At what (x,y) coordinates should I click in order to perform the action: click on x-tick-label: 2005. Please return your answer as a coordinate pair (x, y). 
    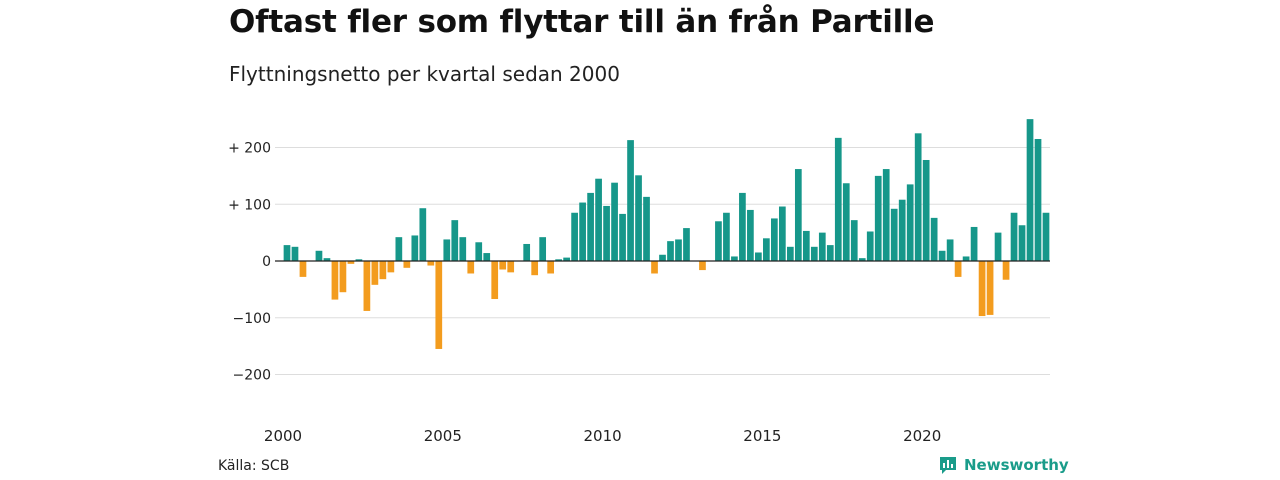
    Looking at the image, I should click on (443, 436).